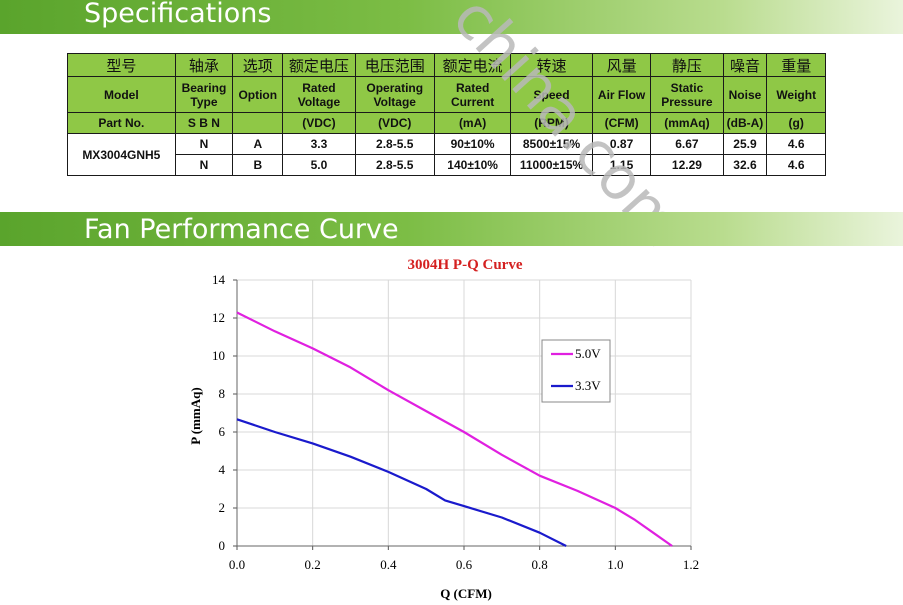  What do you see at coordinates (551, 65) in the screenshot?
I see `header-cell-chinese: 转速` at bounding box center [551, 65].